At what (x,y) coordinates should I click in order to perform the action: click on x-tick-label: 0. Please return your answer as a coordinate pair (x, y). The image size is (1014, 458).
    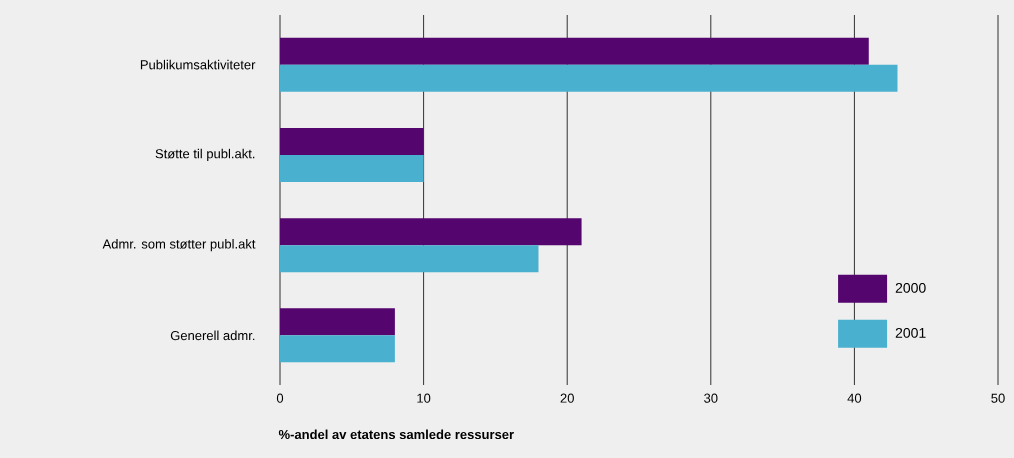
    Looking at the image, I should click on (280, 398).